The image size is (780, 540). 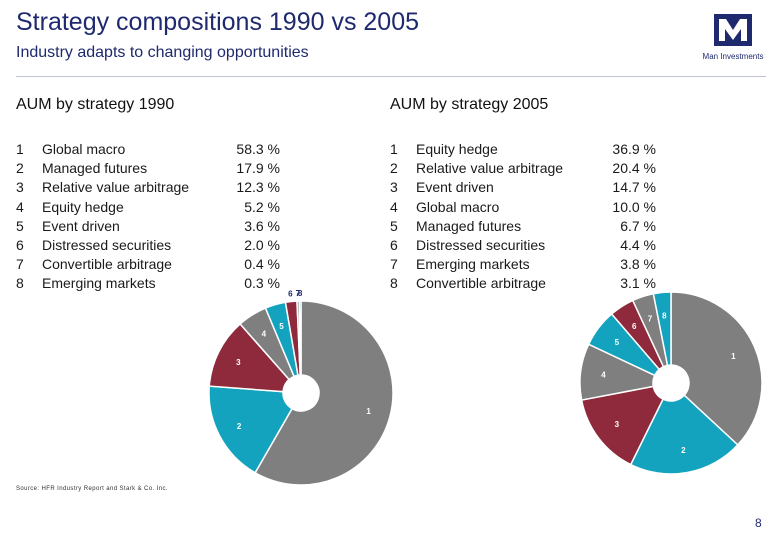 I want to click on legend-index: 7, so click(x=394, y=264).